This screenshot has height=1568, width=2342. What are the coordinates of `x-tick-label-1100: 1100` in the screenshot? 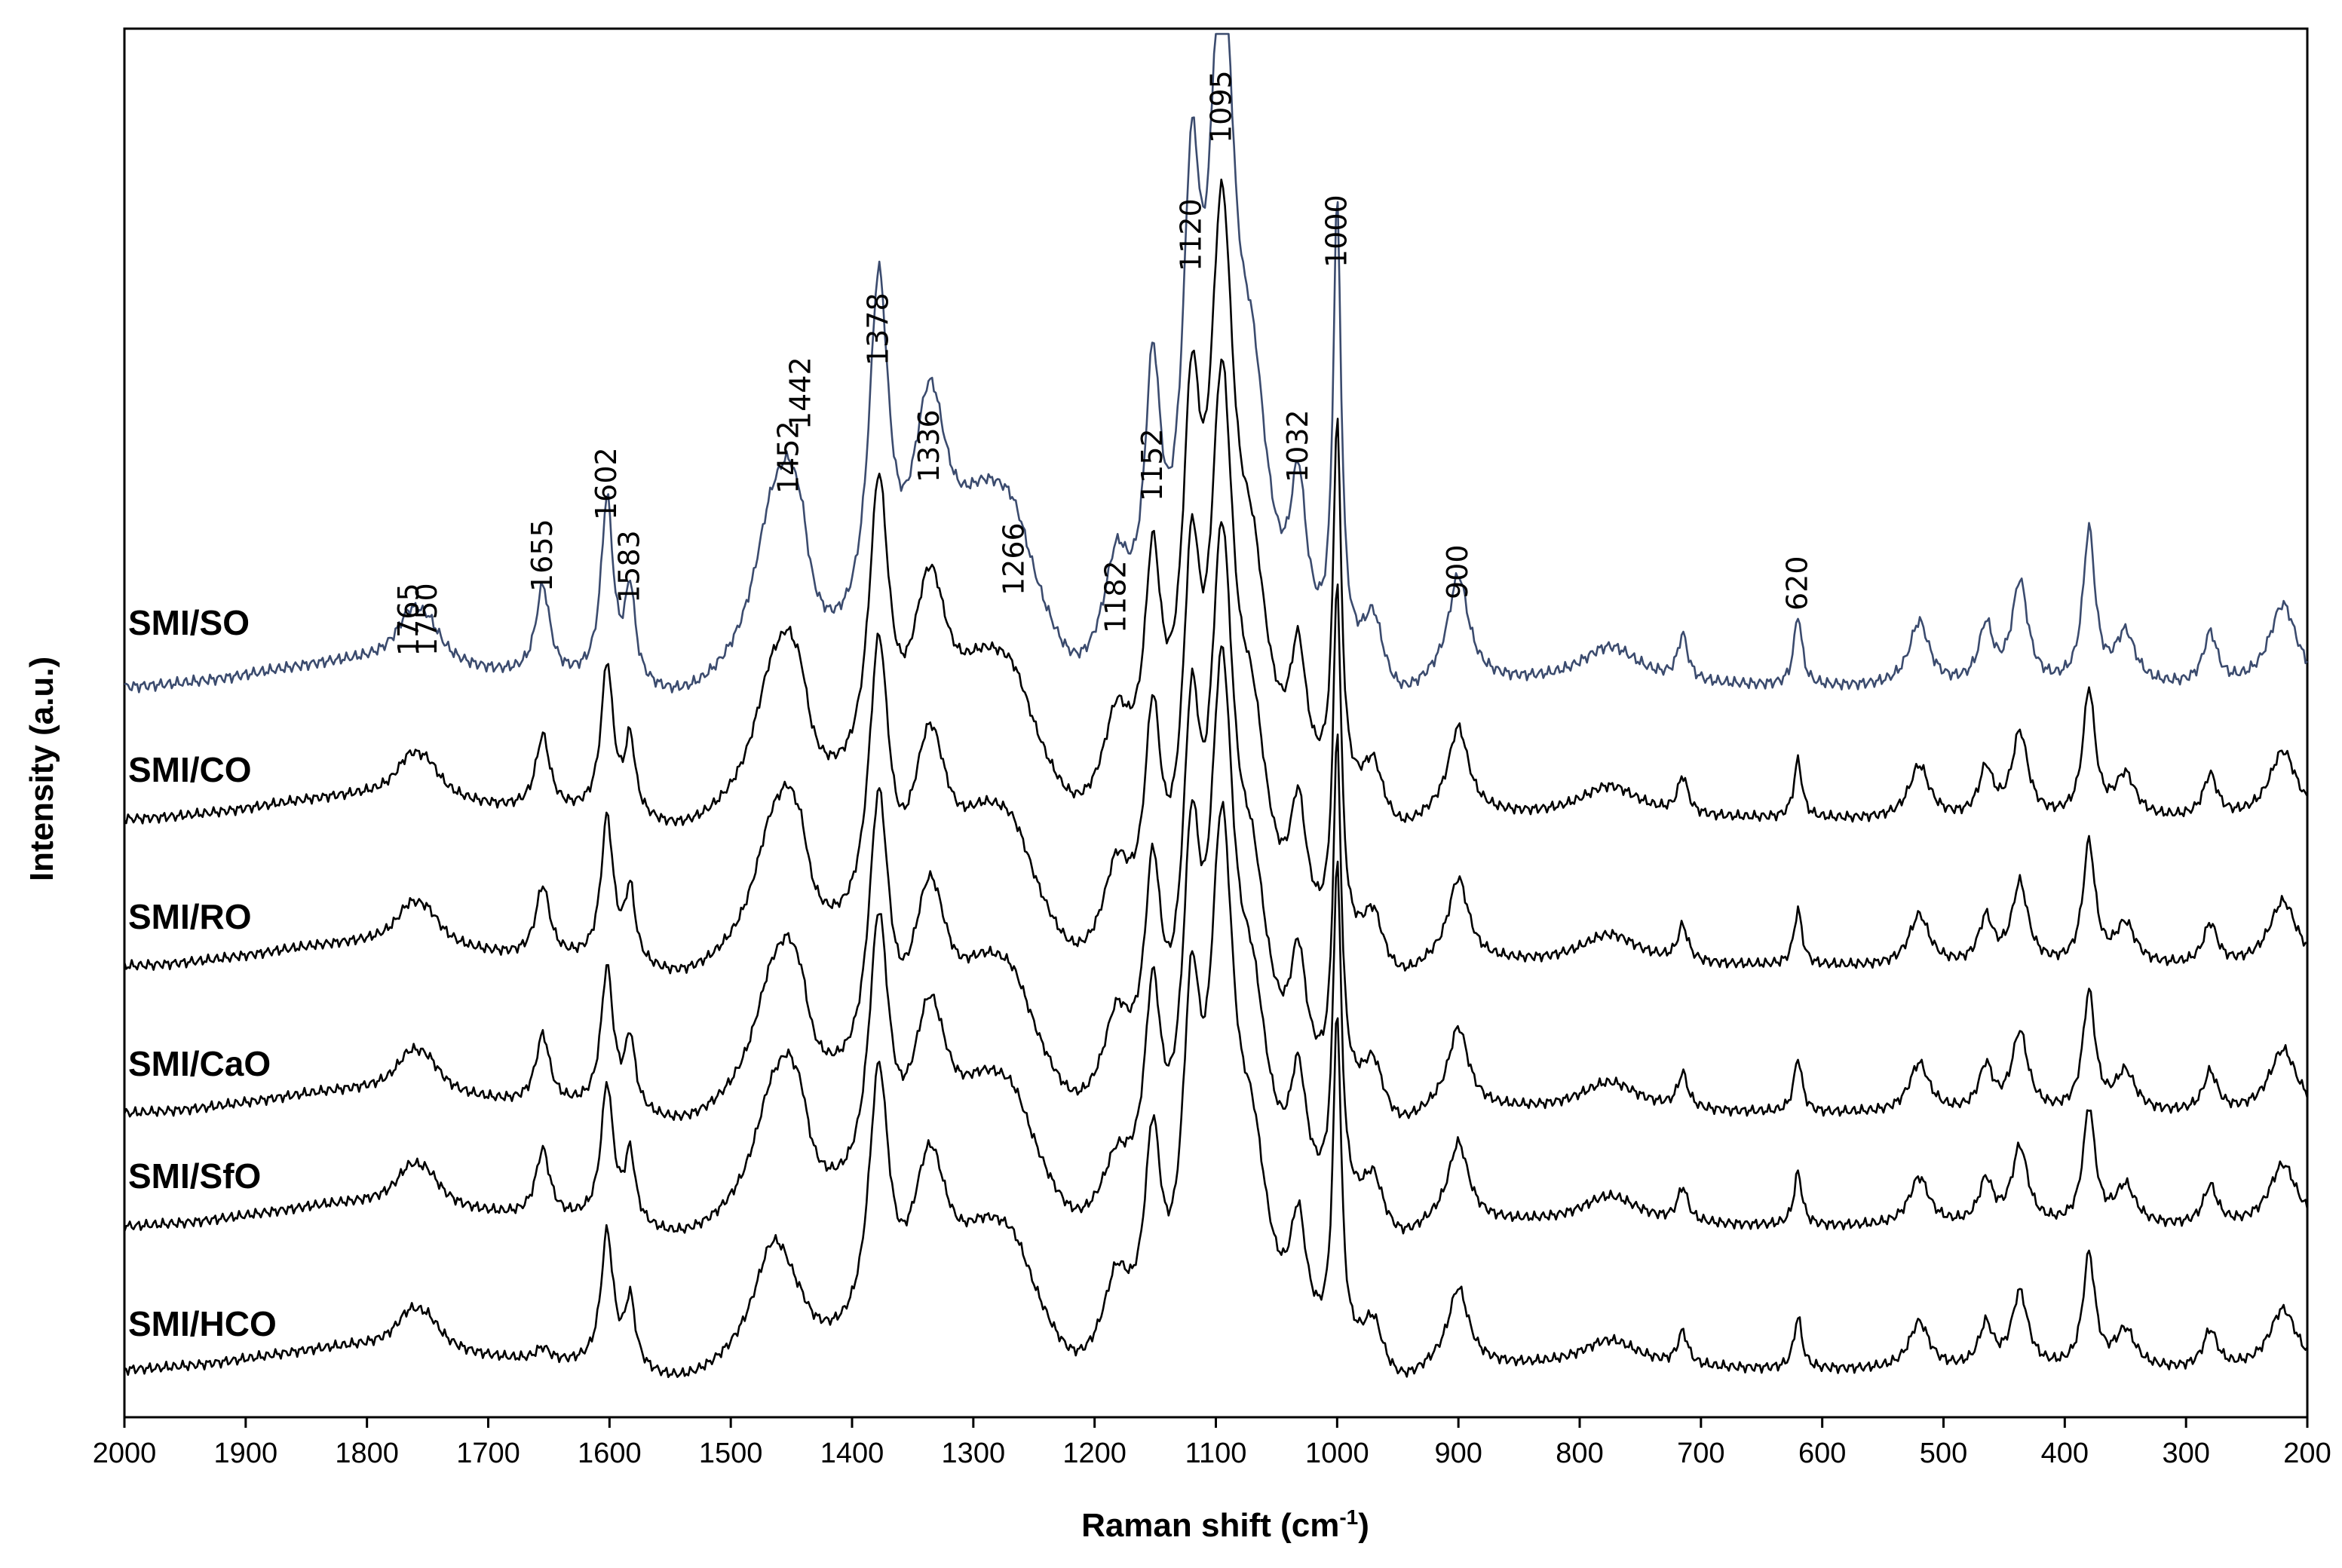 It's located at (1216, 1453).